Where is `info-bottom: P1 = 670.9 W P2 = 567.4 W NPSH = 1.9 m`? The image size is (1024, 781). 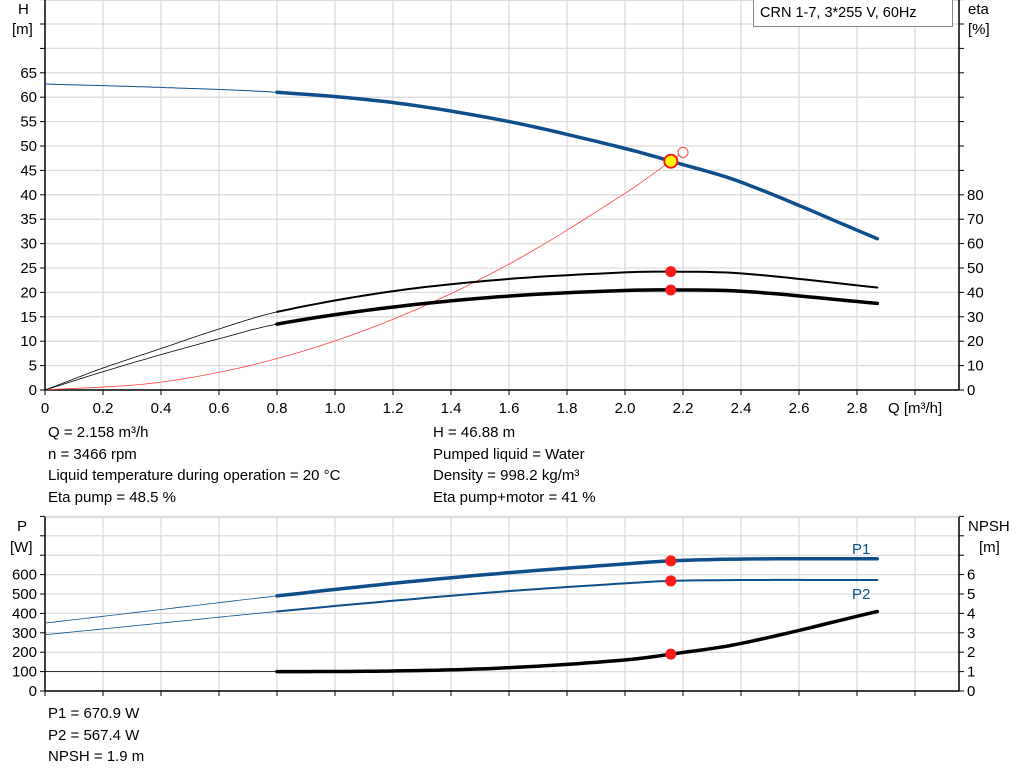
info-bottom: P1 = 670.9 W P2 = 567.4 W NPSH = 1.9 m is located at coordinates (96, 735).